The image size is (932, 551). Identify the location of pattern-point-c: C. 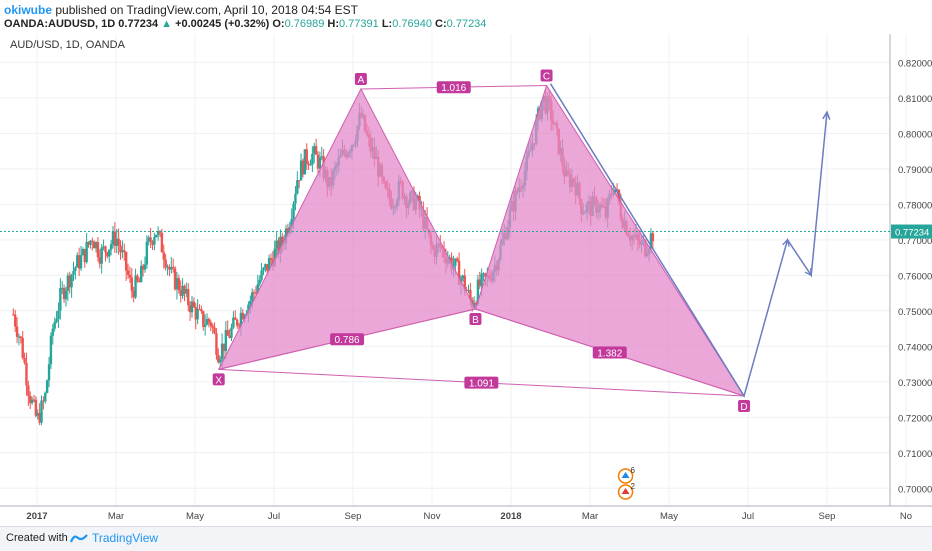
(546, 75).